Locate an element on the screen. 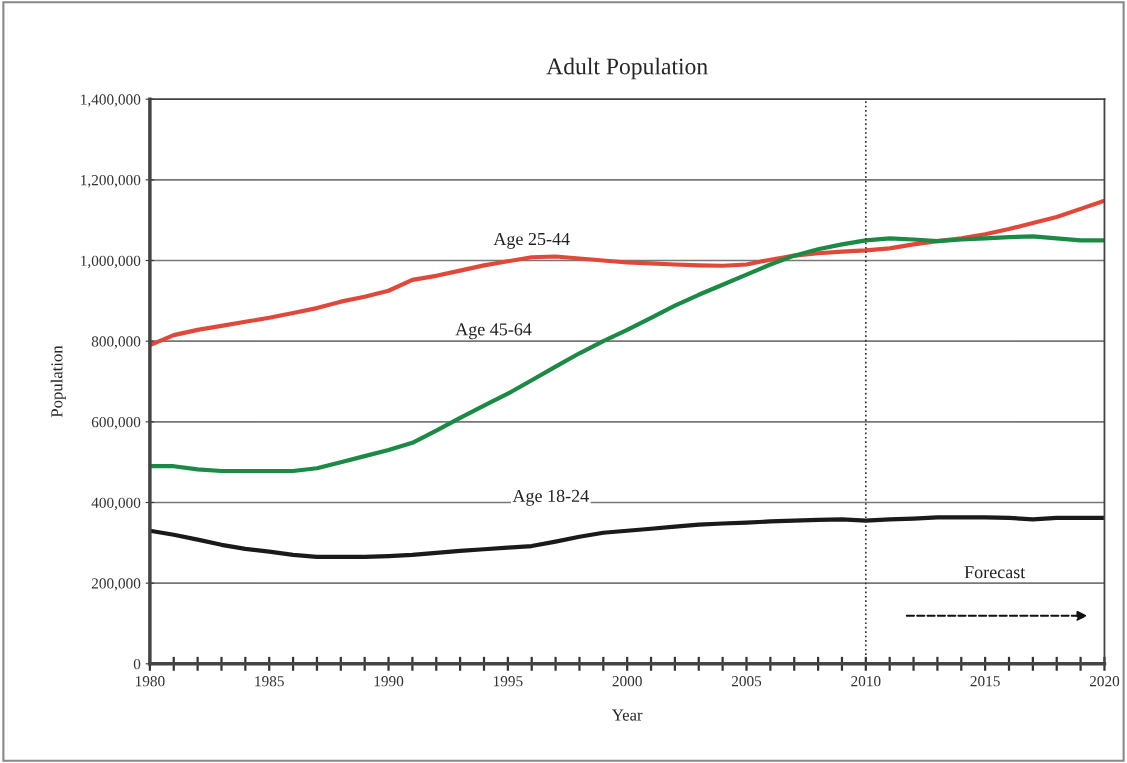  y-tick-label: 400,000 is located at coordinates (116, 504).